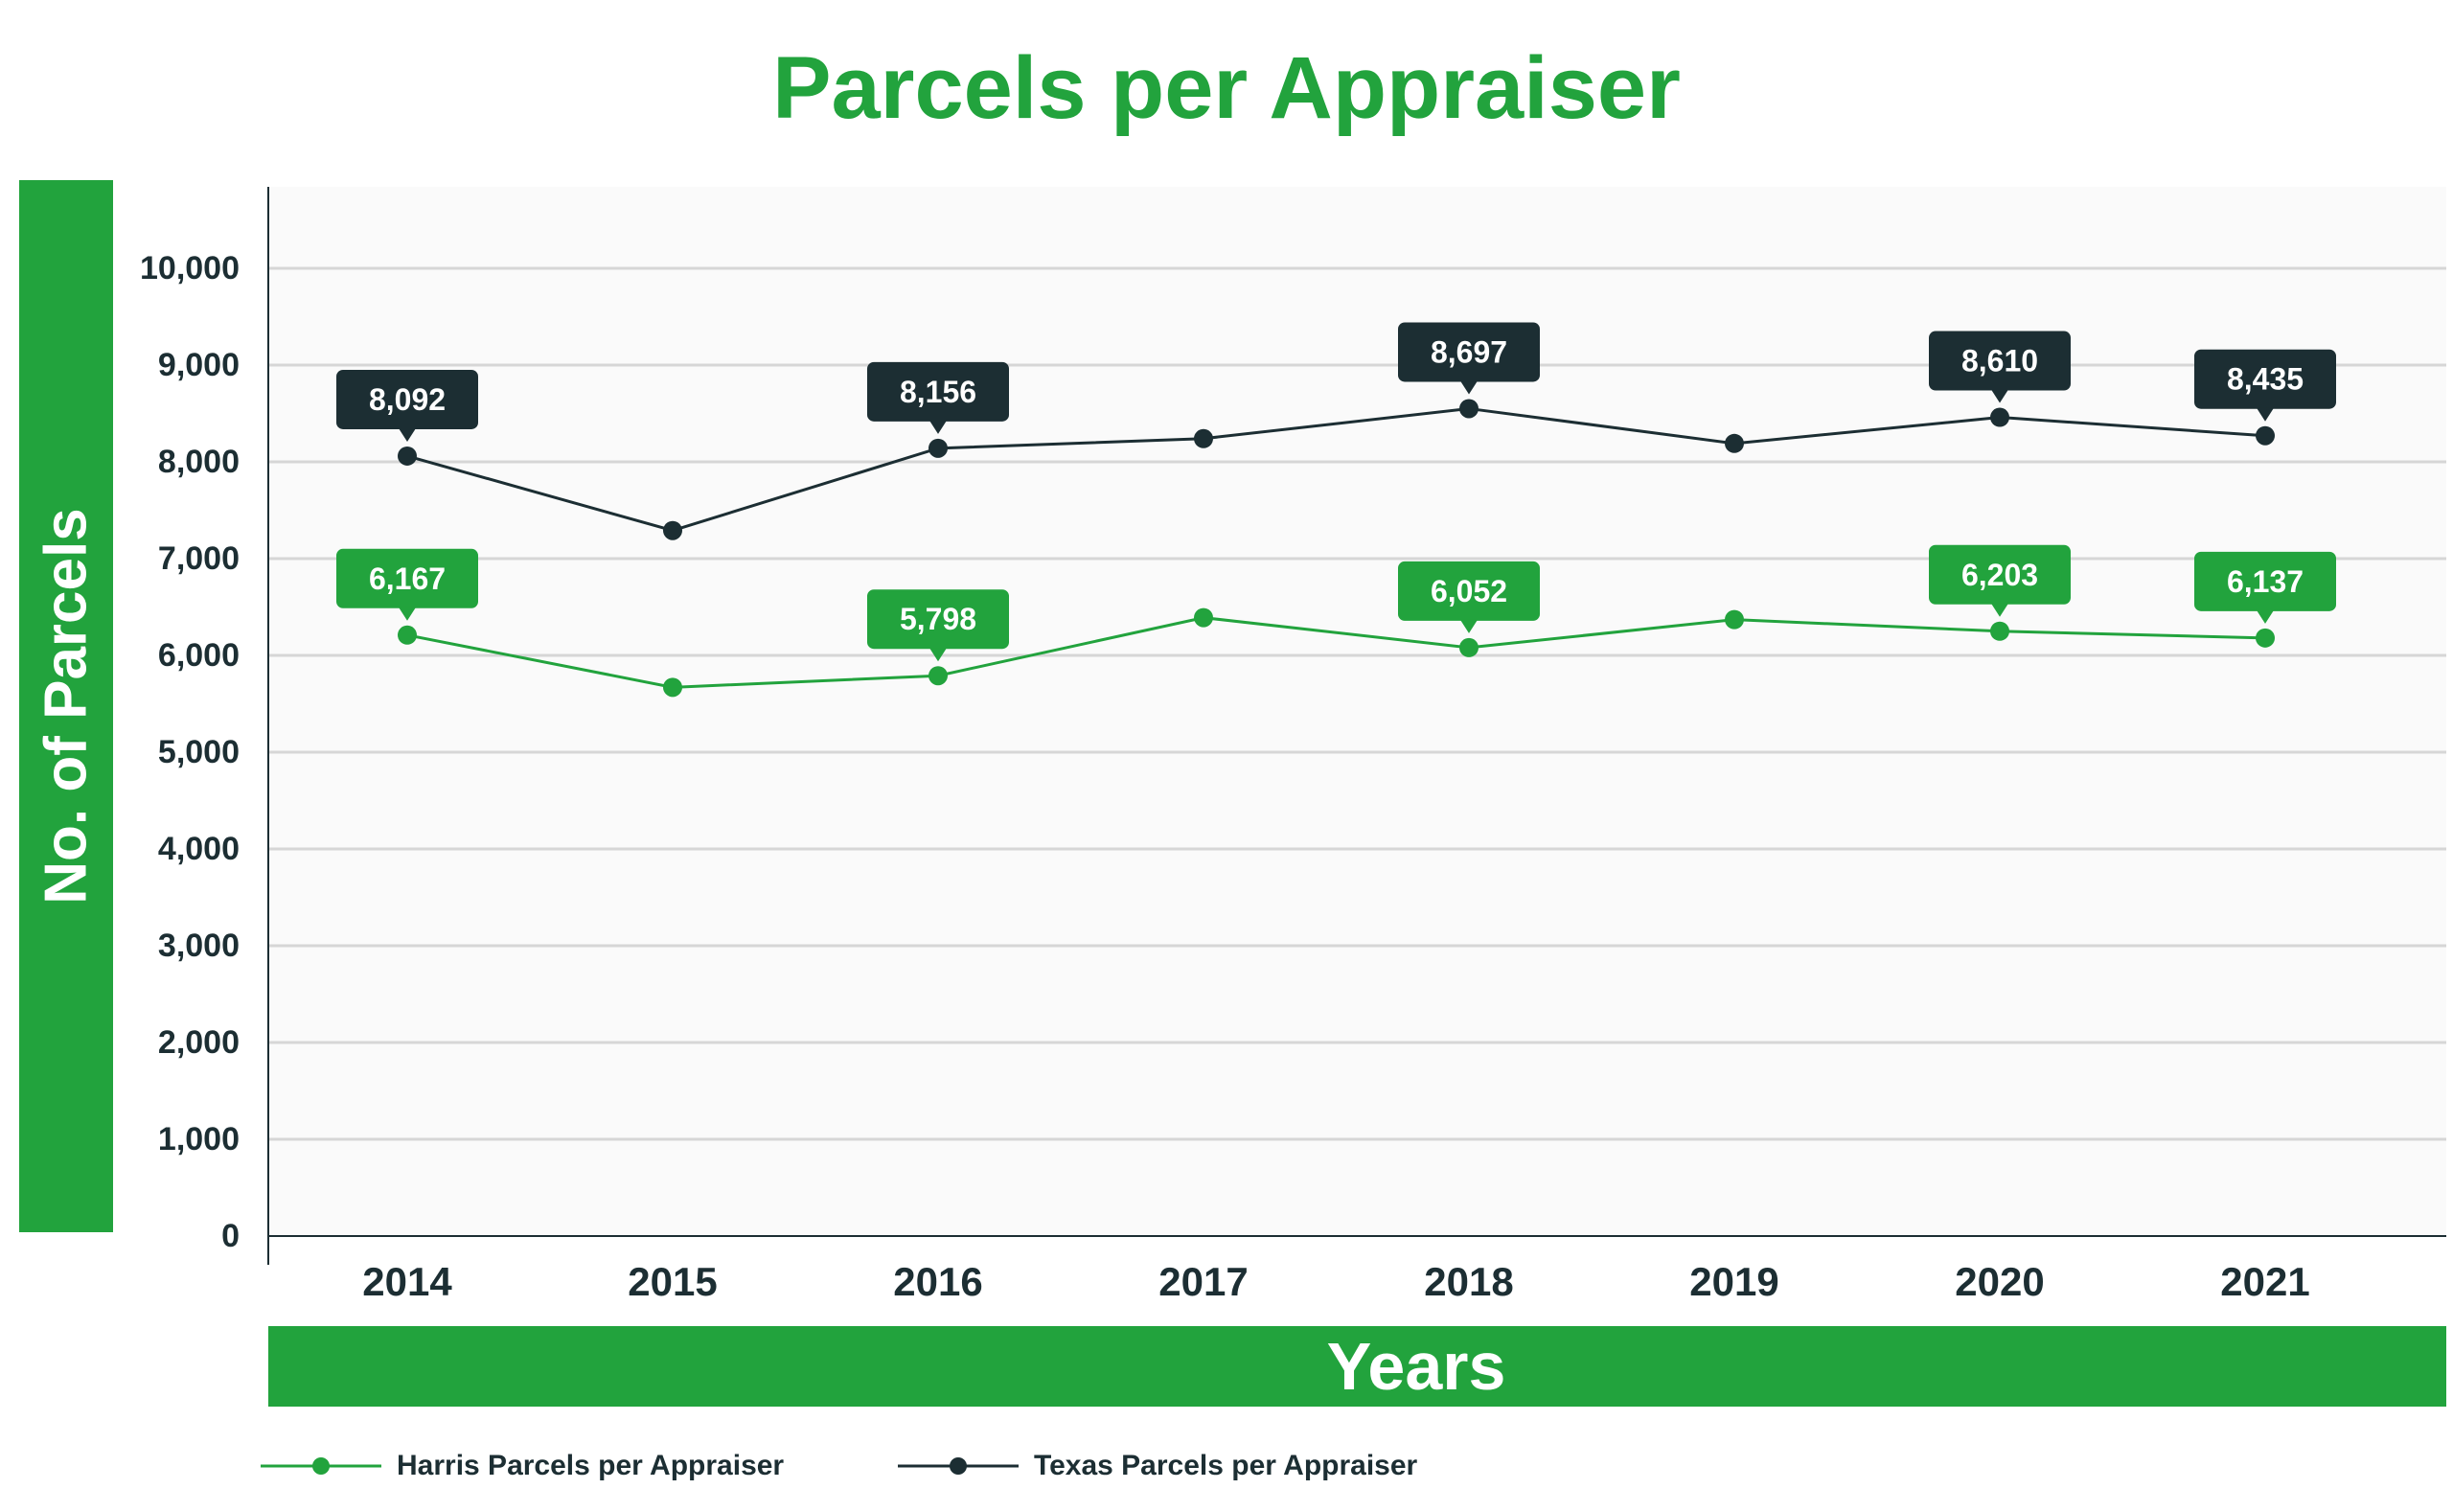 This screenshot has width=2453, height=1512. Describe the element at coordinates (1999, 1281) in the screenshot. I see `x-tick-label: 2020` at that location.